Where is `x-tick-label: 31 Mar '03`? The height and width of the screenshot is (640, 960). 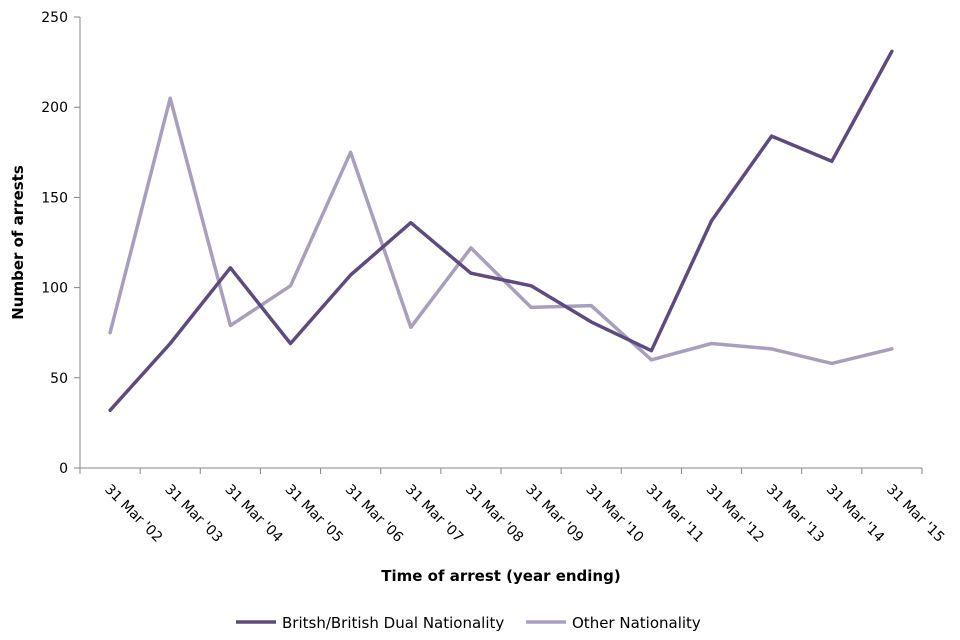 x-tick-label: 31 Mar '03 is located at coordinates (193, 514).